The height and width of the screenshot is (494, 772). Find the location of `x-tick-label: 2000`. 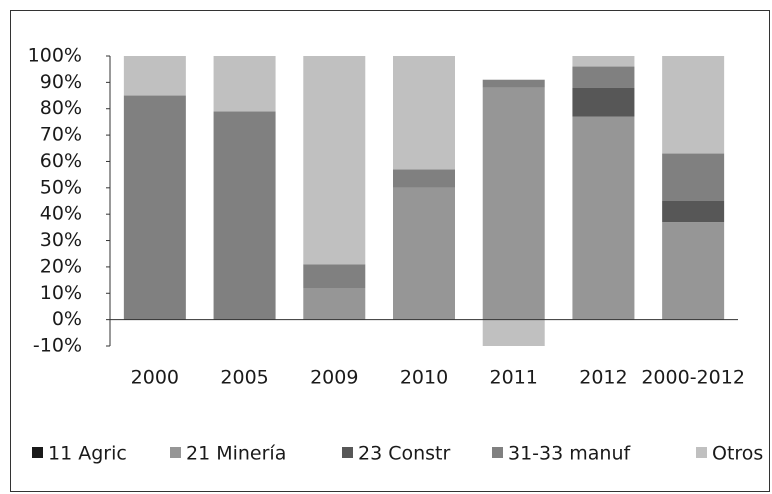

x-tick-label: 2000 is located at coordinates (155, 378).